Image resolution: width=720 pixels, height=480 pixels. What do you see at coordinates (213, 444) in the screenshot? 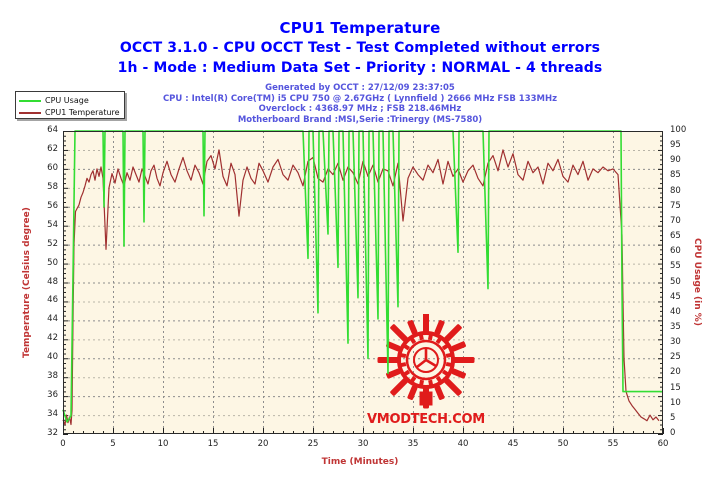
I see `x-tick-label: 15` at bounding box center [213, 444].